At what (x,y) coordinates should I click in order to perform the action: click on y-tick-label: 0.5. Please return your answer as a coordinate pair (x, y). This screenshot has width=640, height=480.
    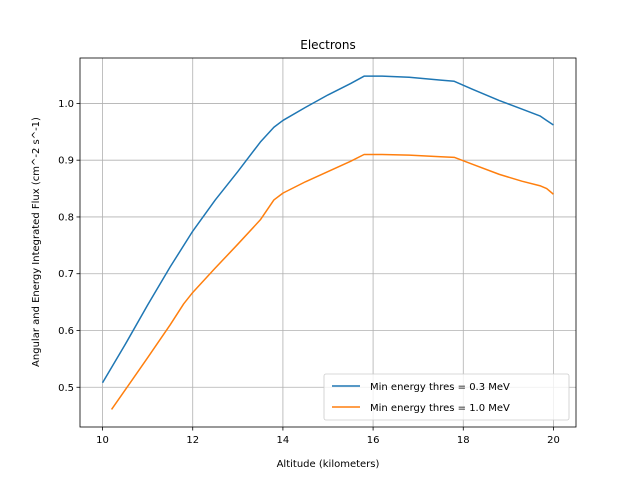
    Looking at the image, I should click on (66, 388).